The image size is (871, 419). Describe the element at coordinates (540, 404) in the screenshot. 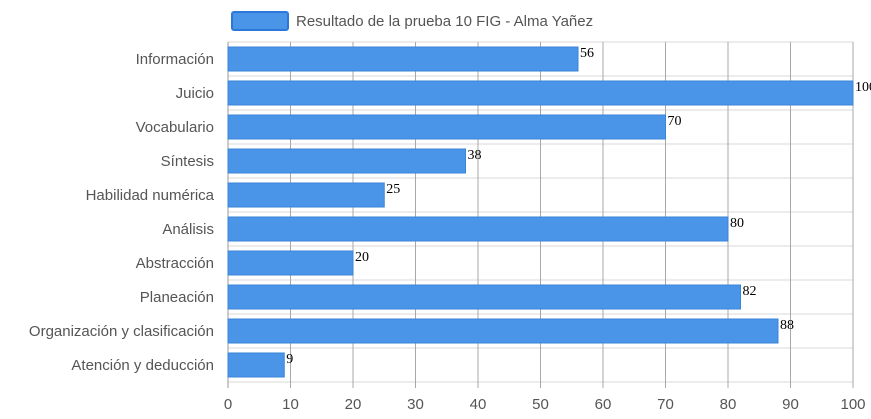

I see `x-tick-label: 50` at that location.